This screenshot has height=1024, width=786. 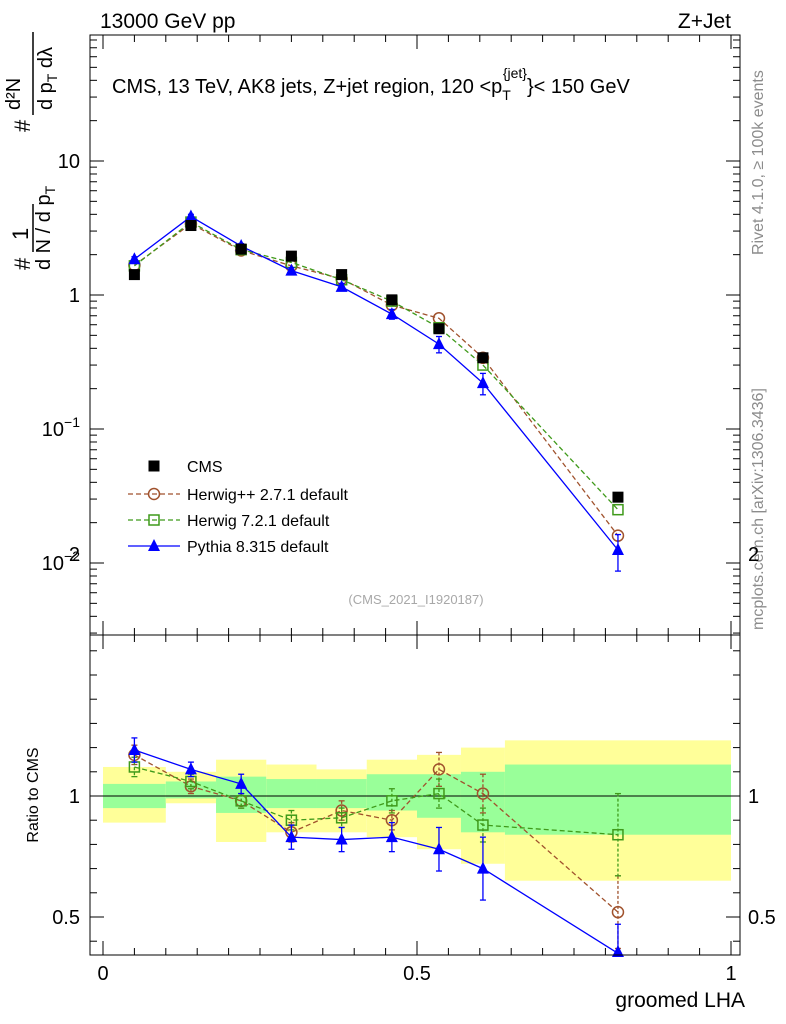 What do you see at coordinates (762, 918) in the screenshot?
I see `y-tick-label-right: 0.5` at bounding box center [762, 918].